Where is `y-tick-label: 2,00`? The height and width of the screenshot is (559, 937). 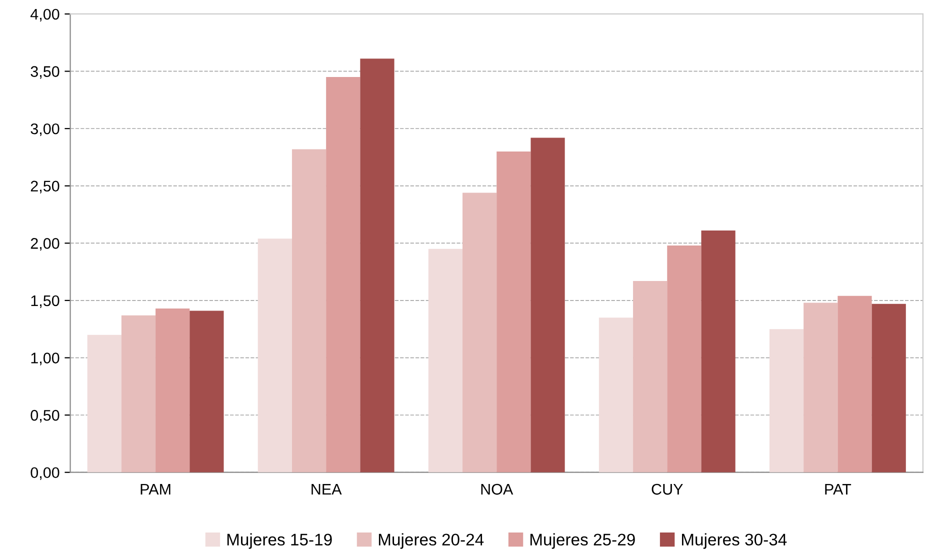
y-tick-label: 2,00 is located at coordinates (45, 244).